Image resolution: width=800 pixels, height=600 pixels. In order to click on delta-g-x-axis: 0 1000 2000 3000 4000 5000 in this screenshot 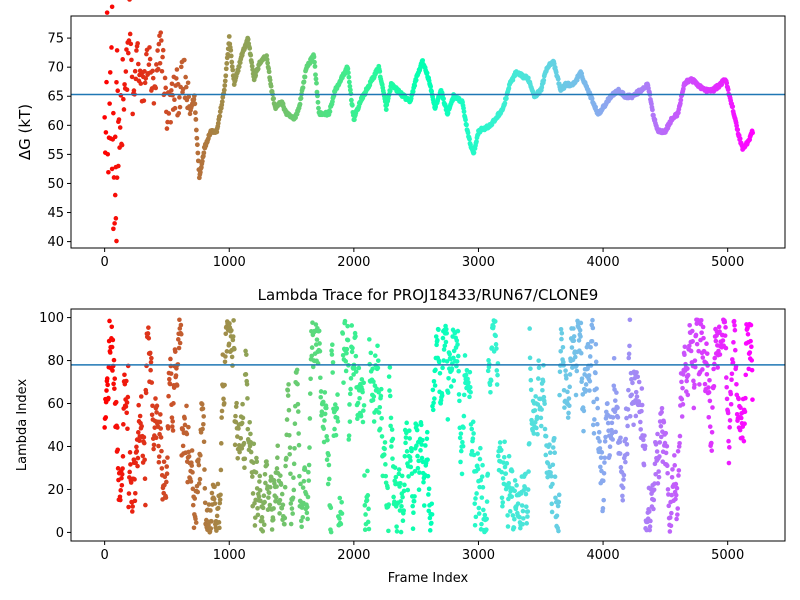, I will do `click(422, 259)`.